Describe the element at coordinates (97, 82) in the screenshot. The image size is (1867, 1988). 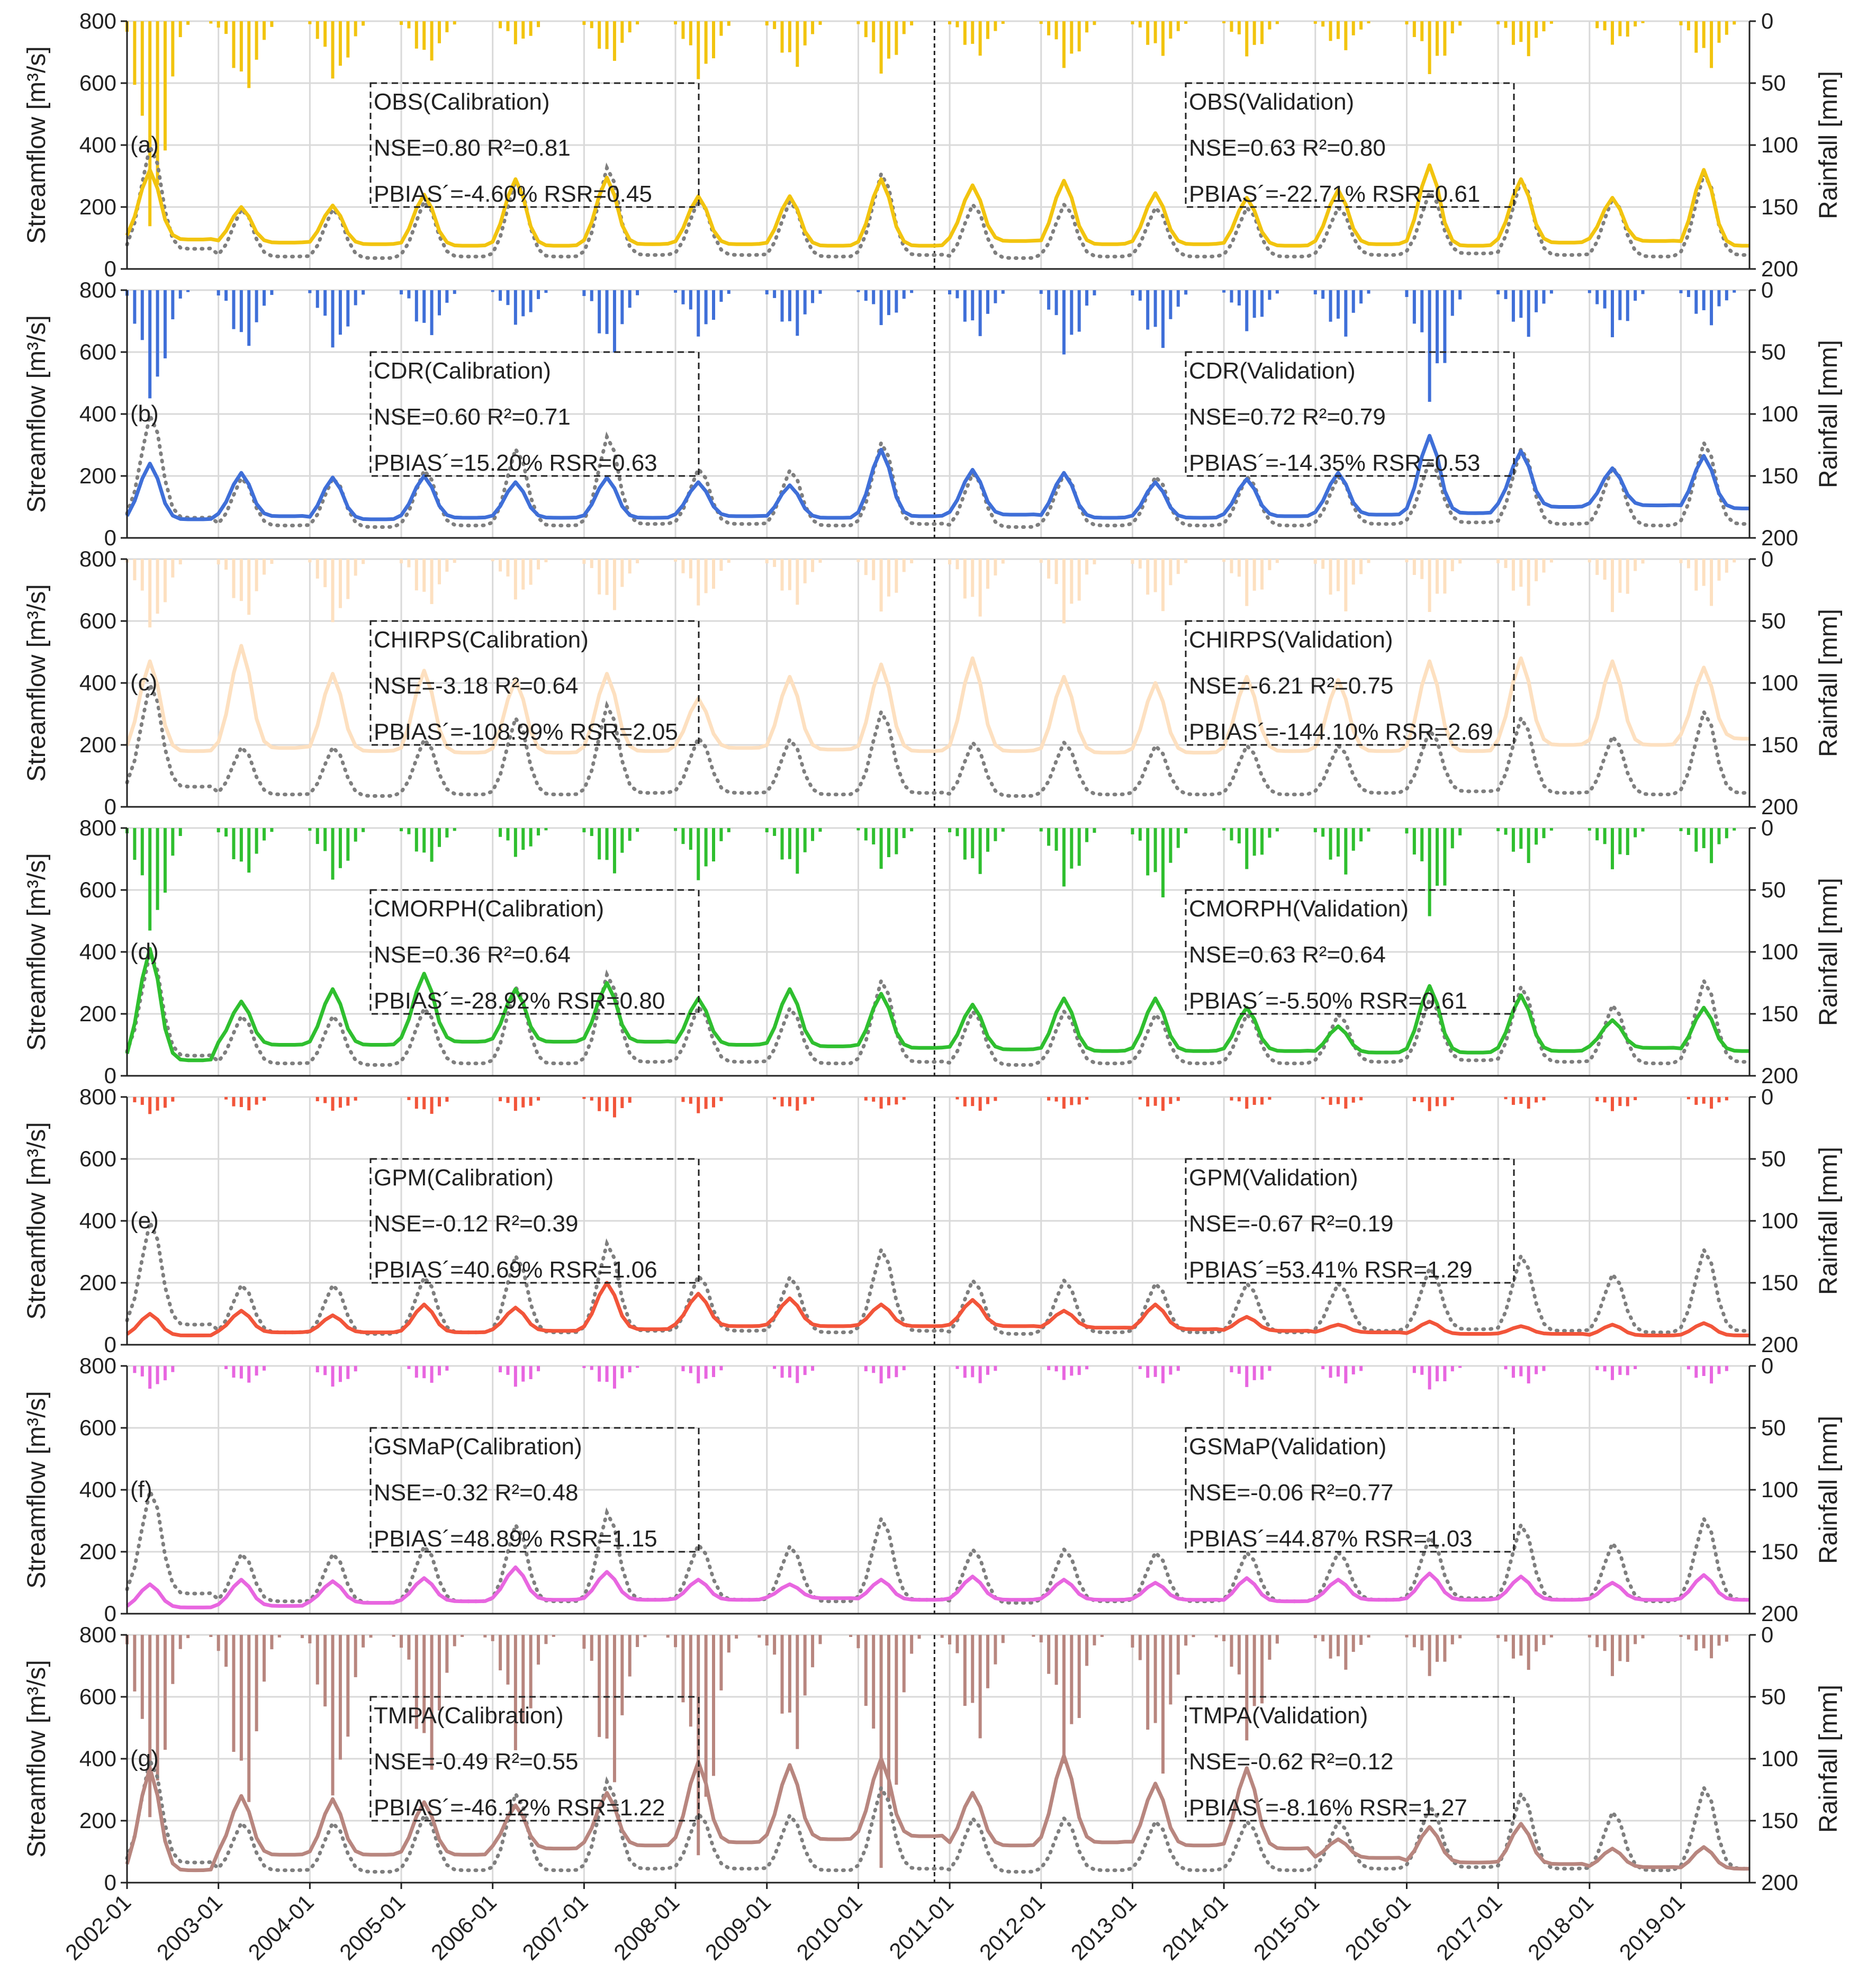
I see `y-tick-label: 600` at that location.